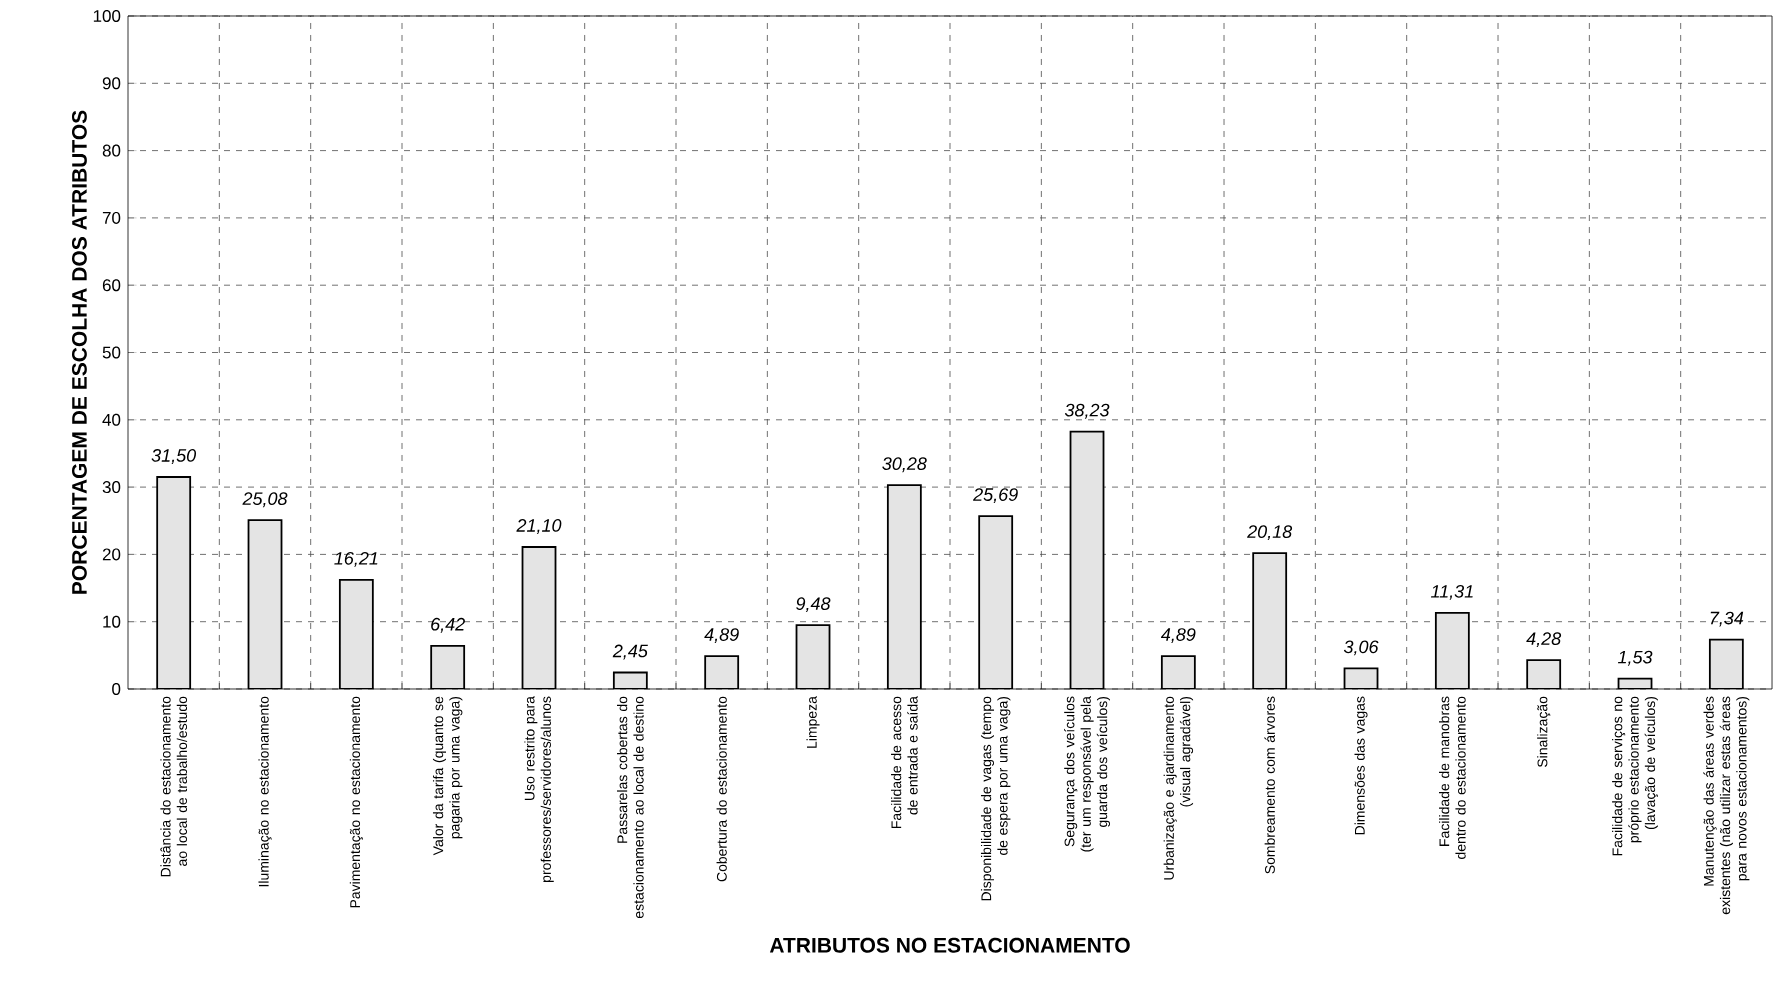 The height and width of the screenshot is (987, 1776). I want to click on x-tick-label: Disponibilidade de vagas (tempo de espera por uma vaga), so click(995, 798).